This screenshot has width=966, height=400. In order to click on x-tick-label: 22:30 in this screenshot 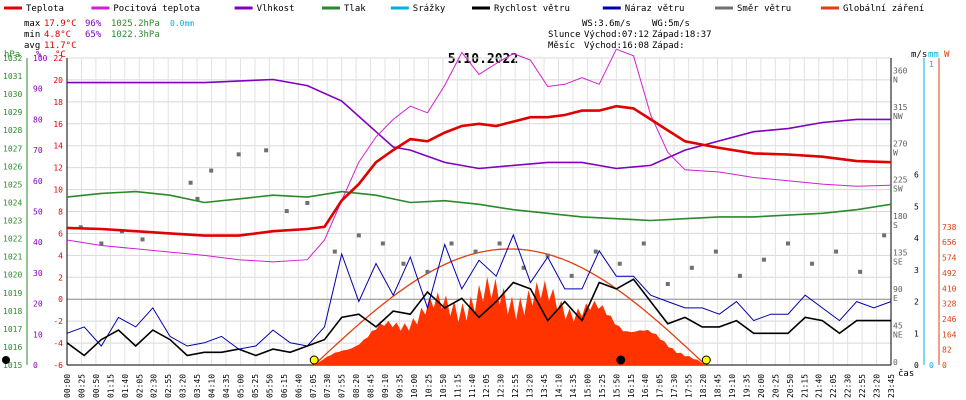, I will do `click(848, 386)`.